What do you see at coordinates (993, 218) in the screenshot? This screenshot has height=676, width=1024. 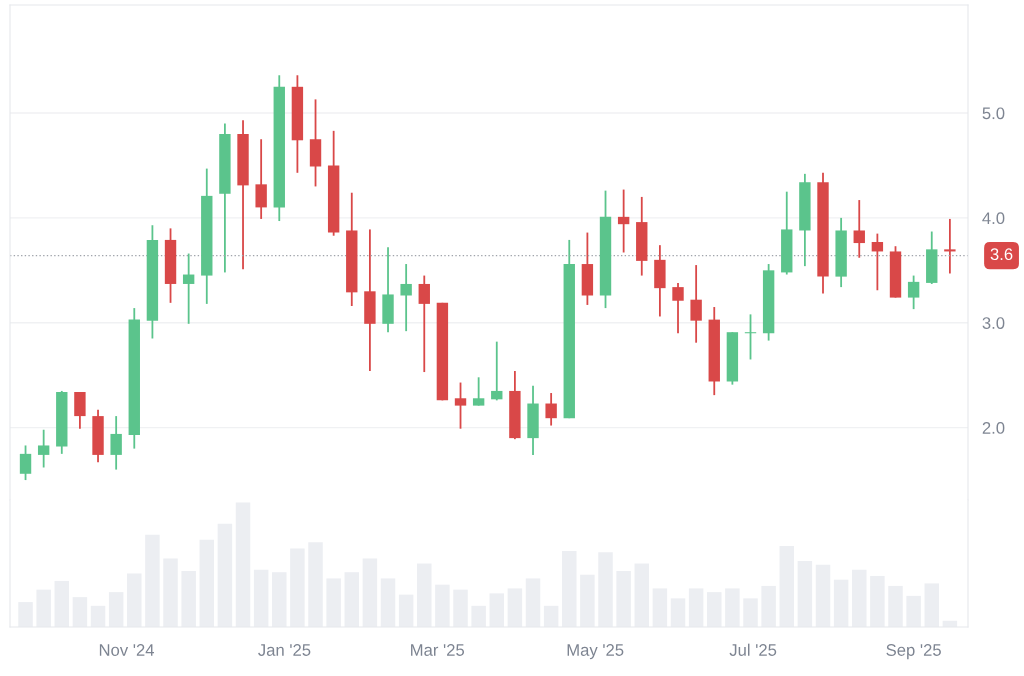 I see `y-tick-label: 4.0` at bounding box center [993, 218].